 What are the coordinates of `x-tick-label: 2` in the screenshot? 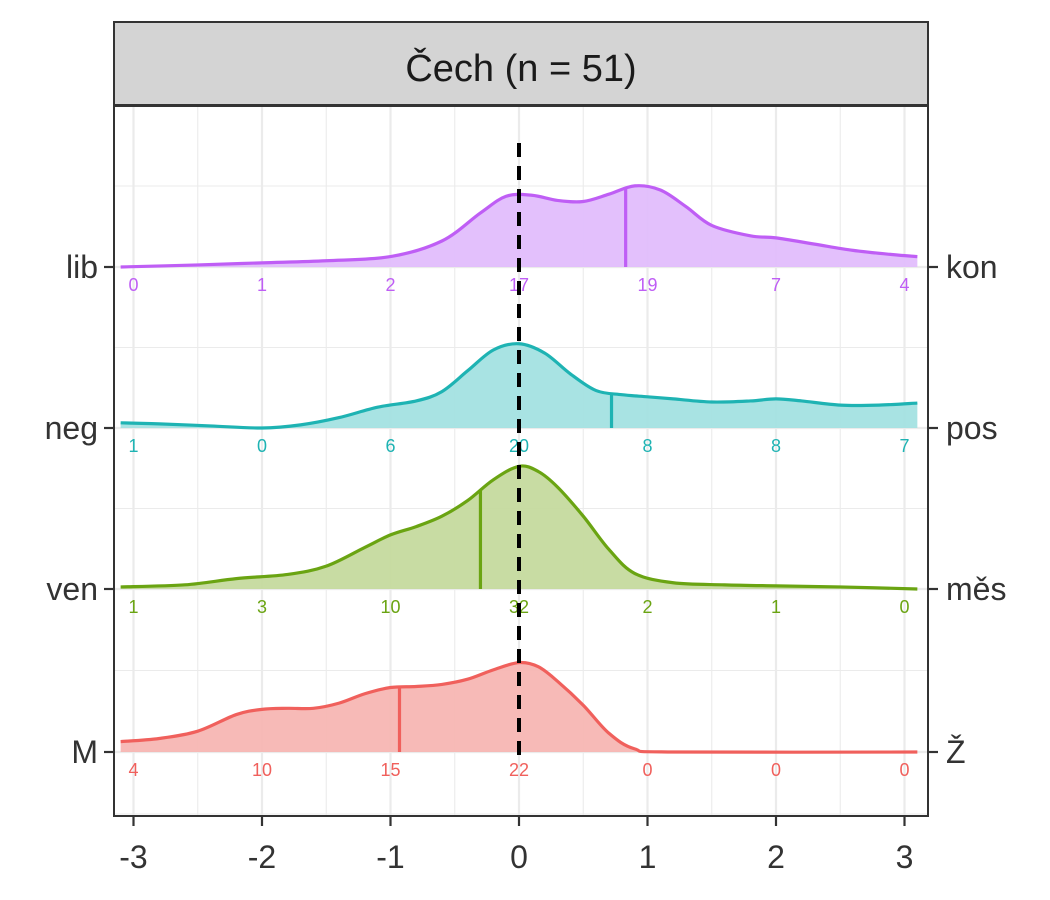 It's located at (776, 857).